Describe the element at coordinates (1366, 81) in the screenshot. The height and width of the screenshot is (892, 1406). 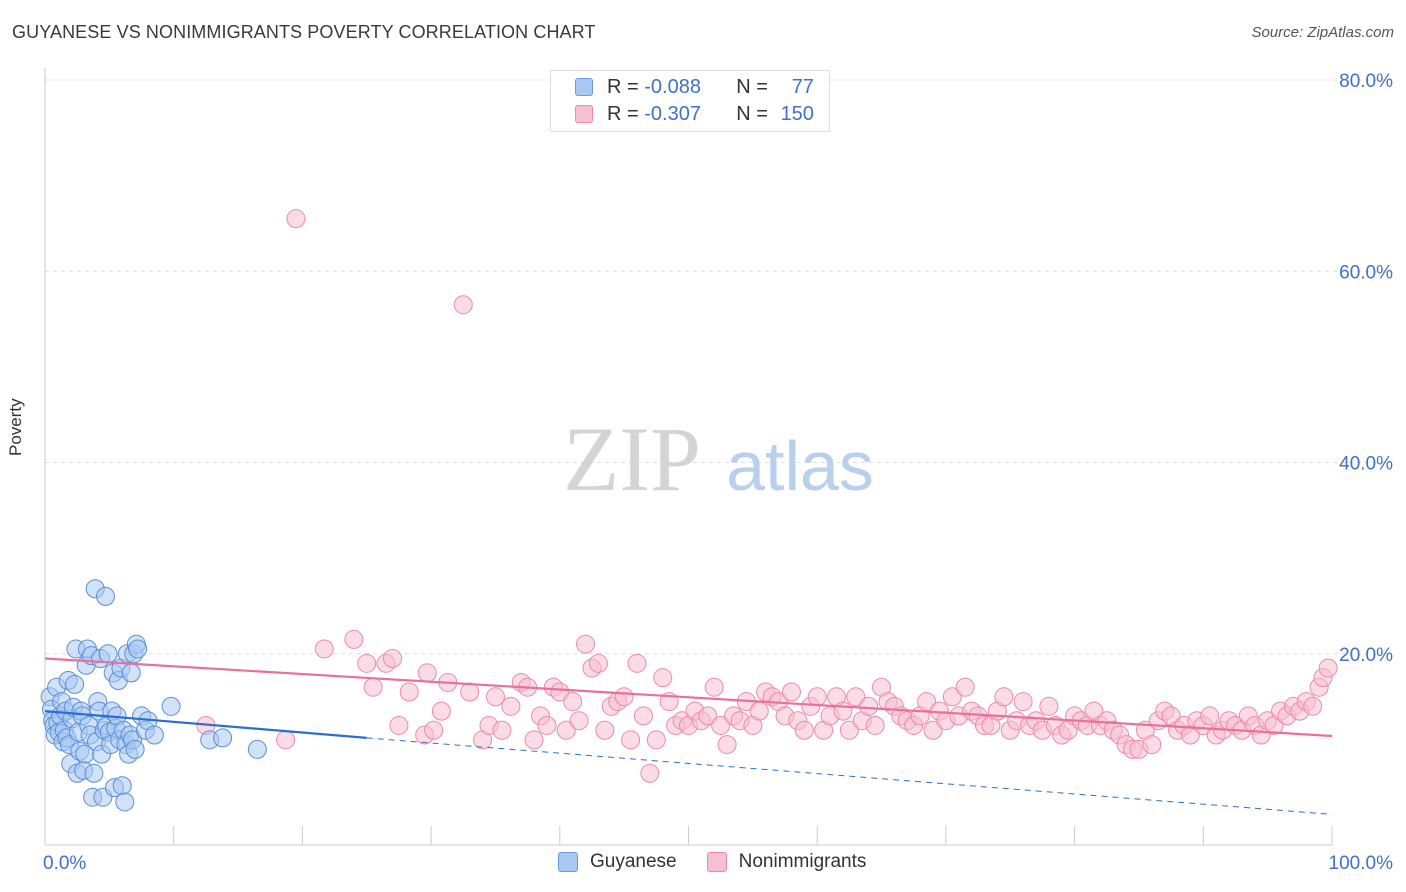
I see `y-tick-label: 80.0%` at that location.